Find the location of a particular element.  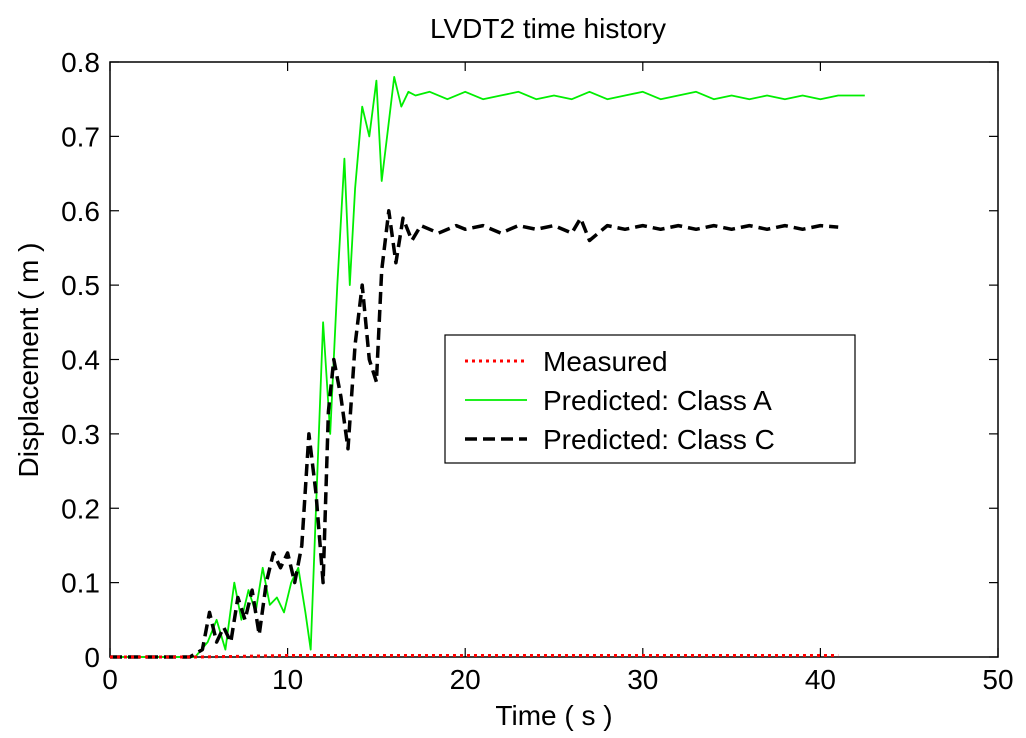

legend-label: Measured is located at coordinates (605, 361).